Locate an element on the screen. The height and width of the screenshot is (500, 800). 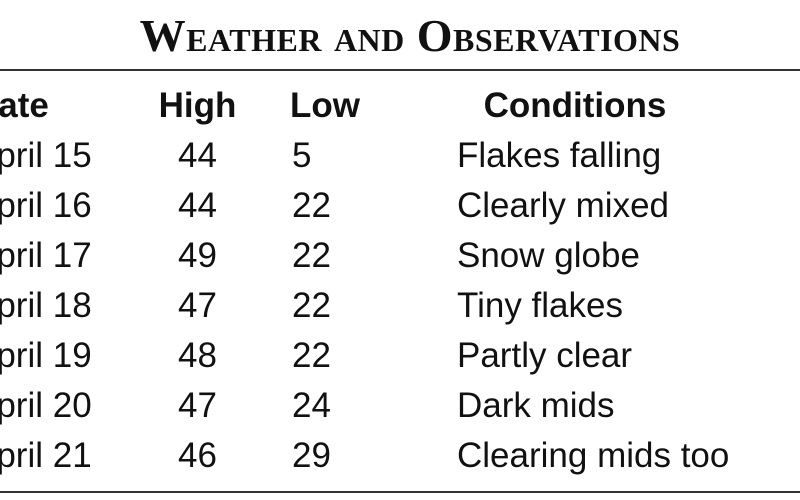
column-header: Low is located at coordinates (325, 105).